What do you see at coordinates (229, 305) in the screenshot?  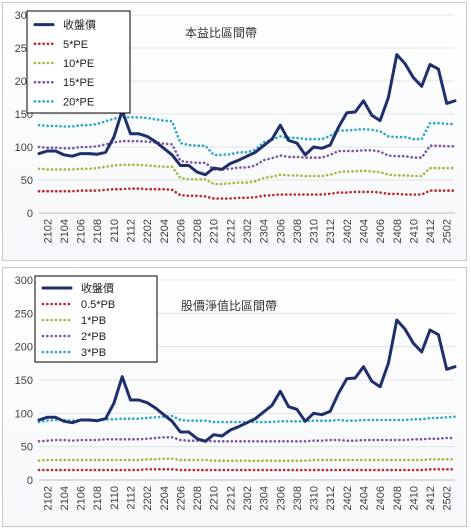 I see `chart-title: 股價淨值比區間帶` at bounding box center [229, 305].